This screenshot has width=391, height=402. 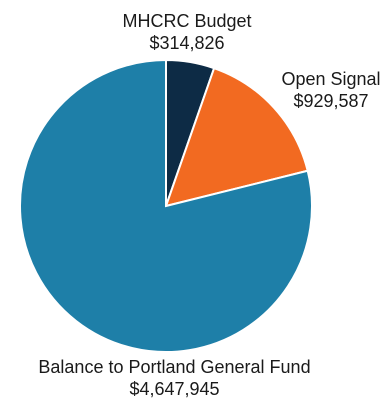 I want to click on slice-label-value: $314,826, so click(x=187, y=43).